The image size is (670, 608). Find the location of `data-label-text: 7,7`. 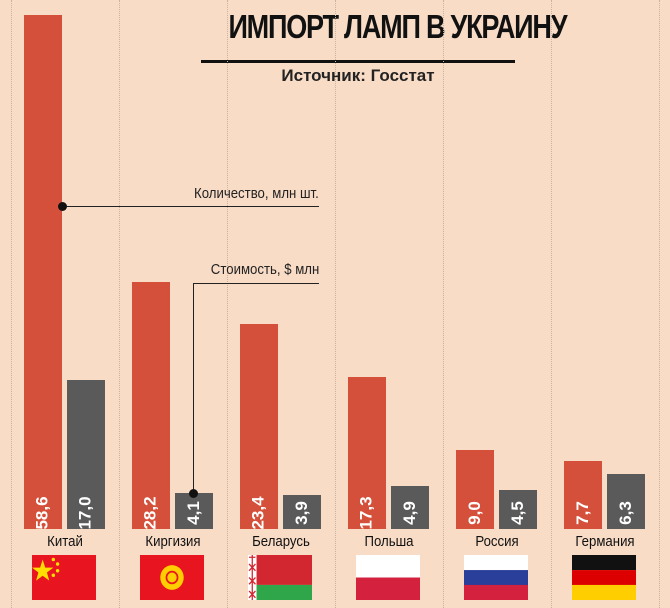

data-label-text: 7,7 is located at coordinates (582, 513).